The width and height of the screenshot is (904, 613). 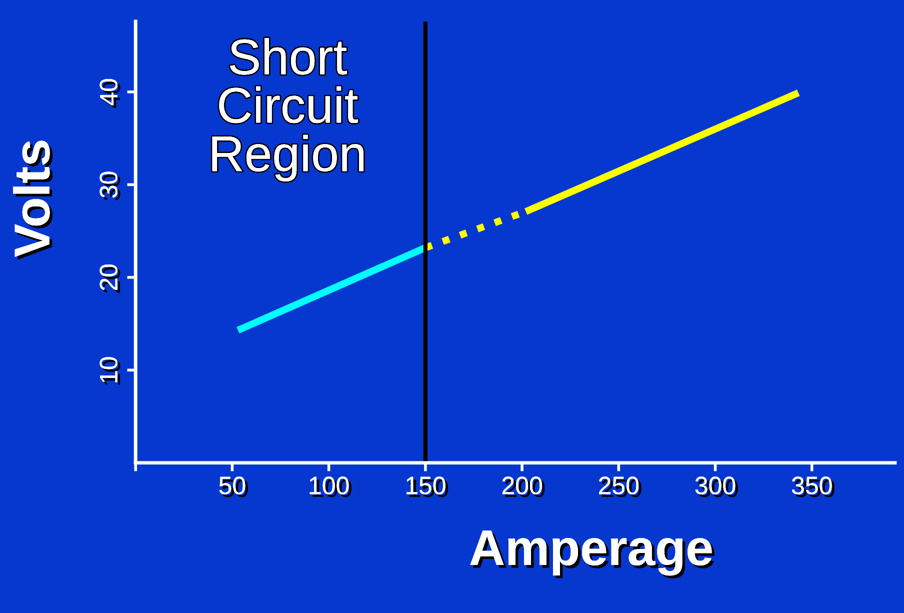 What do you see at coordinates (110, 278) in the screenshot?
I see `y-tick-label: 20` at bounding box center [110, 278].